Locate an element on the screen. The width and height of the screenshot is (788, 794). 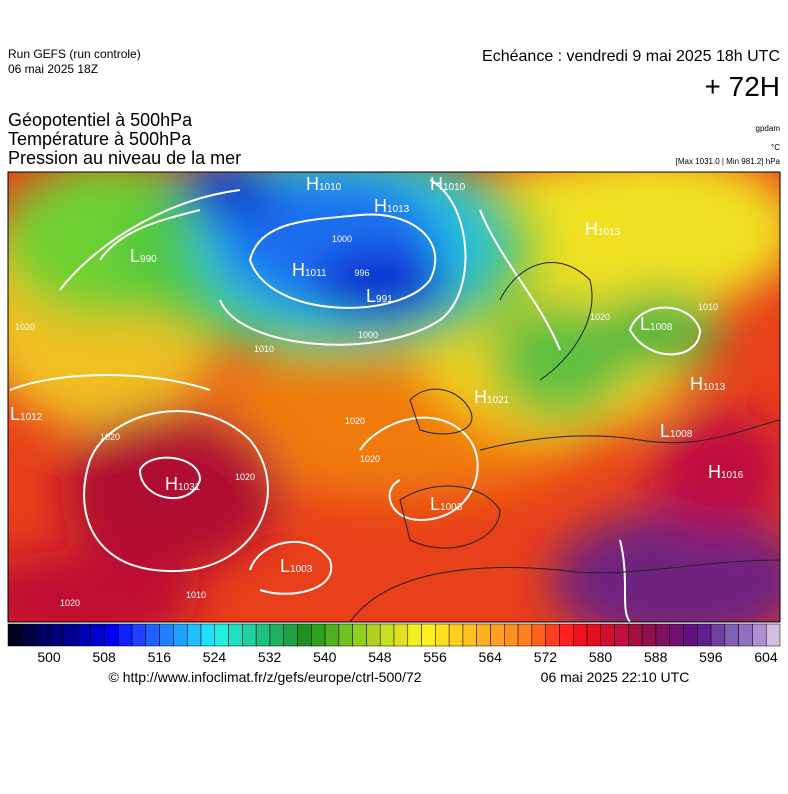
generated-time: 06 mai 2025 22:10 UTC is located at coordinates (615, 677).